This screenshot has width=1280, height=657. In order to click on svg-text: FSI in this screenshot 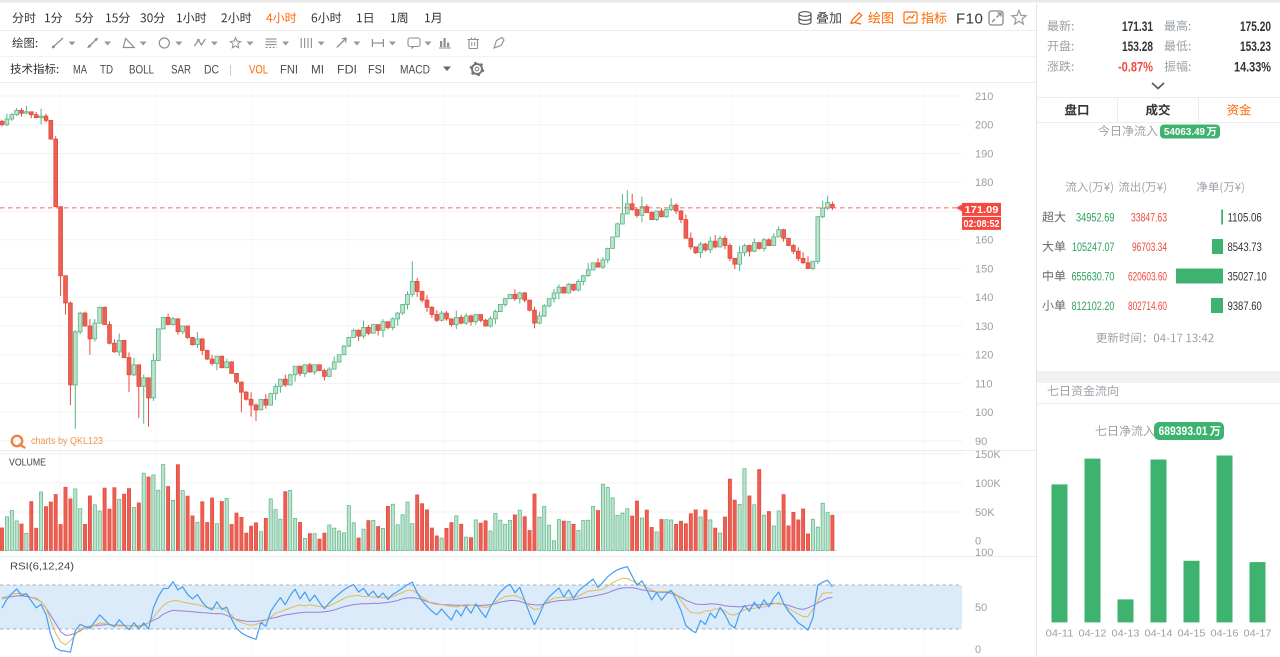, I will do `click(376, 69)`.